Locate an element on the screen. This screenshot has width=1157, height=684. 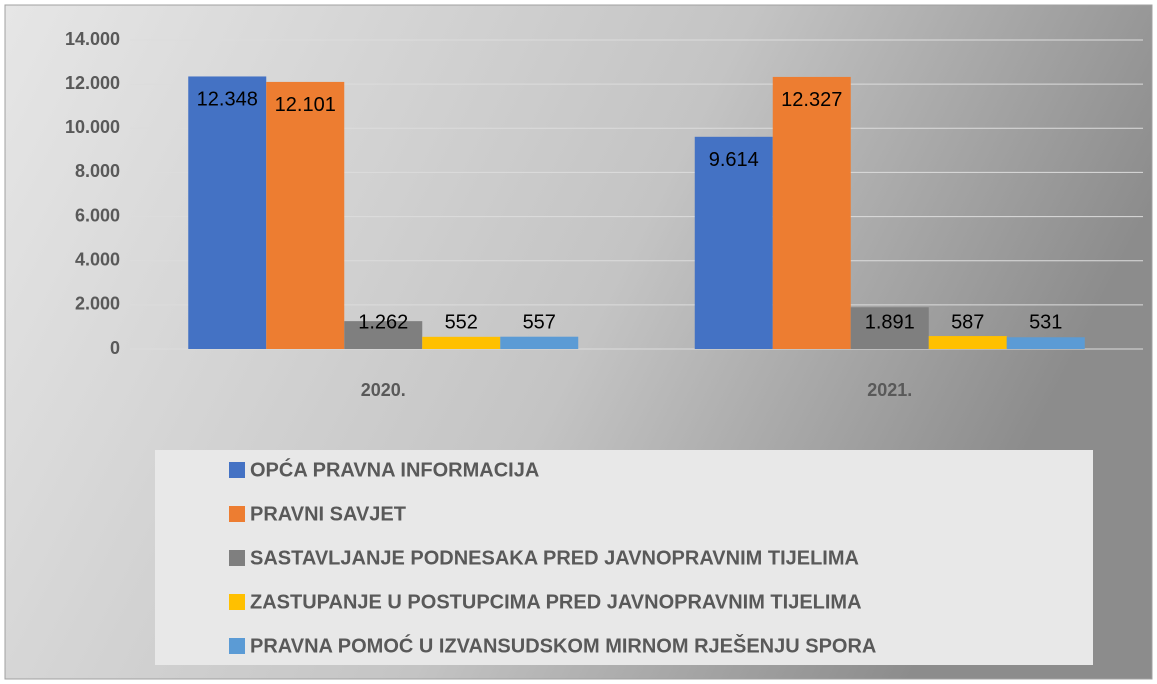
y-tick-label: 4.000 is located at coordinates (97, 259).